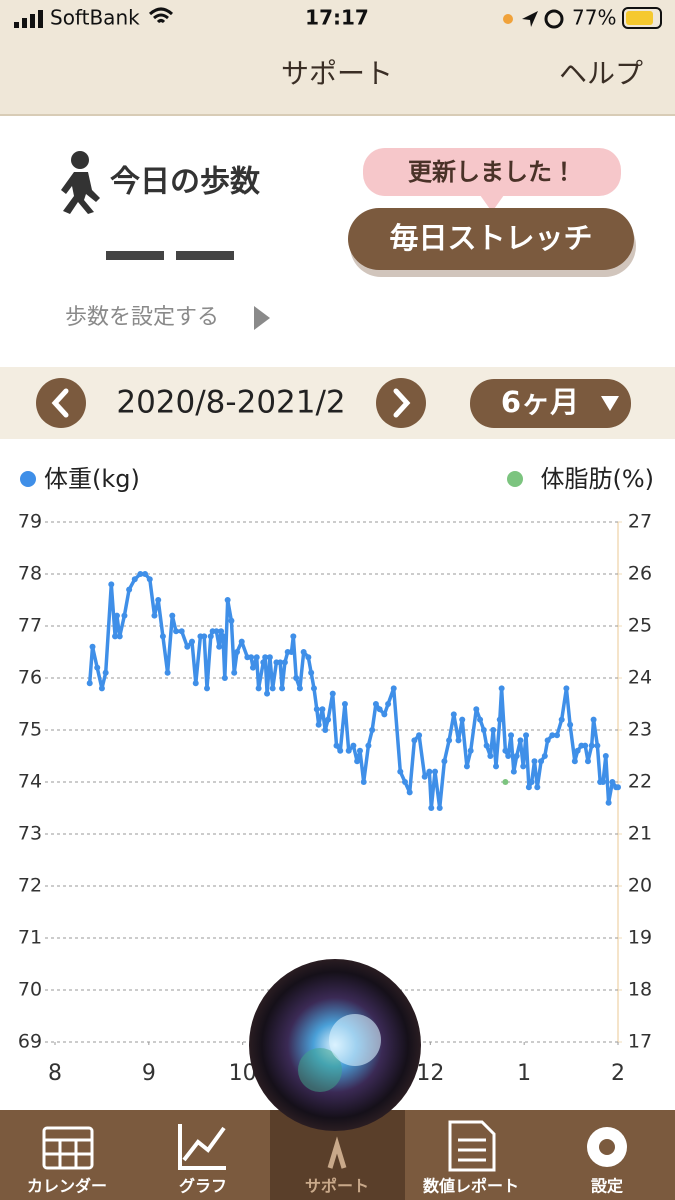  Describe the element at coordinates (55, 1073) in the screenshot. I see `x-tick-label: 8` at that location.